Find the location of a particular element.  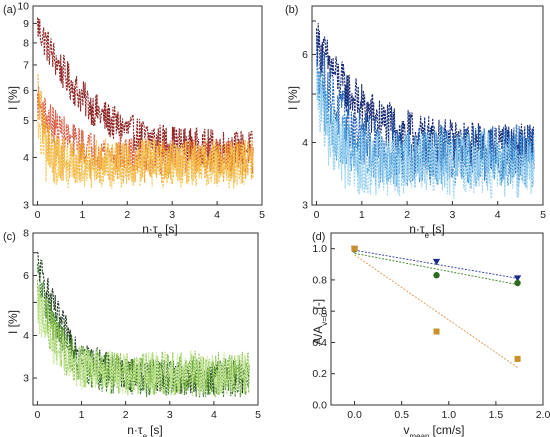

y-tick-label: 7 is located at coordinates (26, 65).